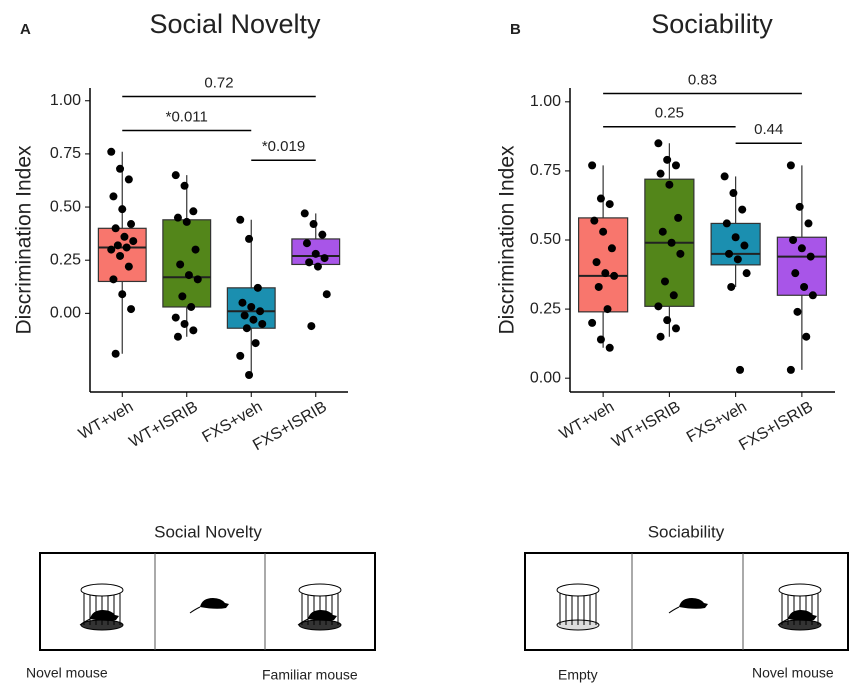 The image size is (852, 684). Describe the element at coordinates (102, 590) in the screenshot. I see `cage-top` at that location.